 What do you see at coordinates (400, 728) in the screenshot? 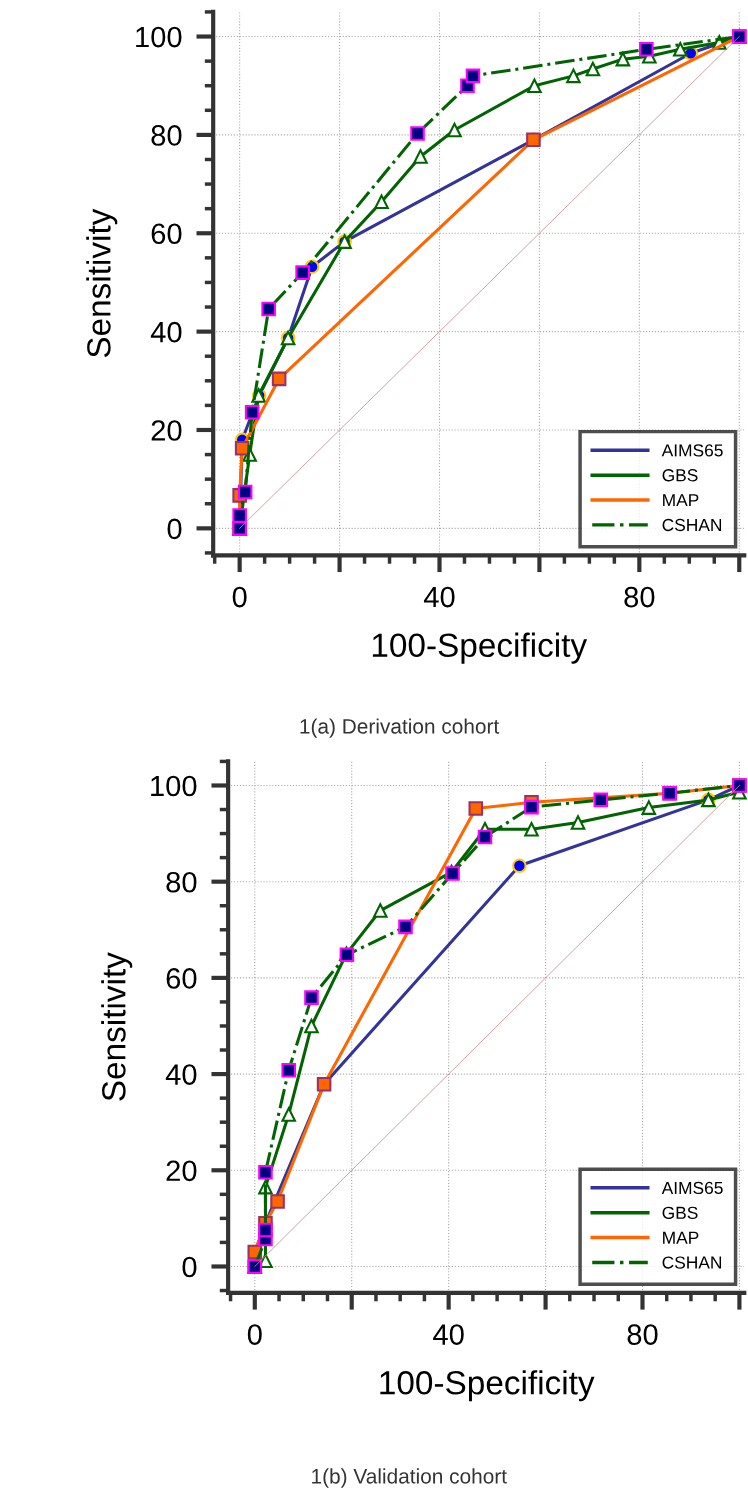
I see `text: 1(a) Derivation cohort` at bounding box center [400, 728].